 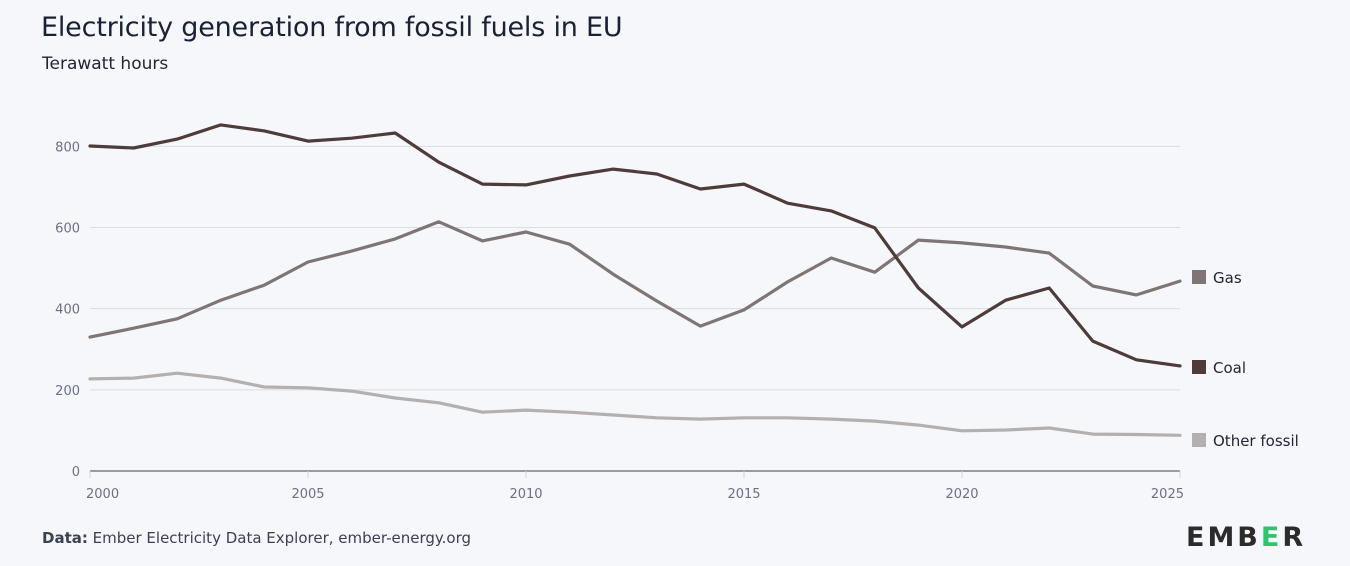 What do you see at coordinates (1271, 537) in the screenshot?
I see `logo-part-accent: E` at bounding box center [1271, 537].